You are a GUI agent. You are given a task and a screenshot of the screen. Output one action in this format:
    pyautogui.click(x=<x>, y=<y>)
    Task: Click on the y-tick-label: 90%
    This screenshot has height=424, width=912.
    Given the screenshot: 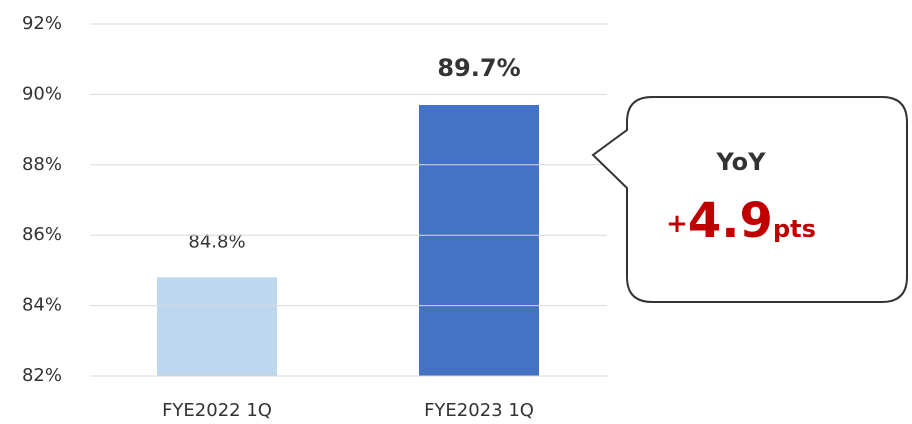 What is the action you would take?
    pyautogui.click(x=42, y=93)
    